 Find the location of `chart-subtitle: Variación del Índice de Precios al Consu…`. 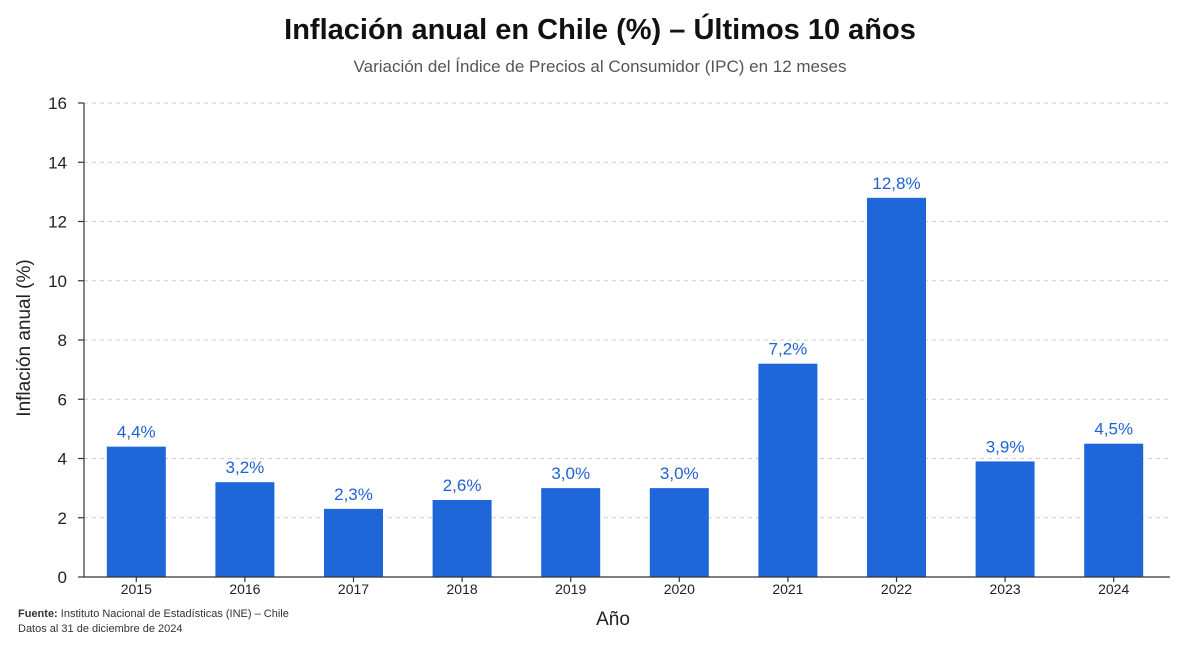

chart-subtitle: Variación del Índice de Precios al Consu… is located at coordinates (600, 66).